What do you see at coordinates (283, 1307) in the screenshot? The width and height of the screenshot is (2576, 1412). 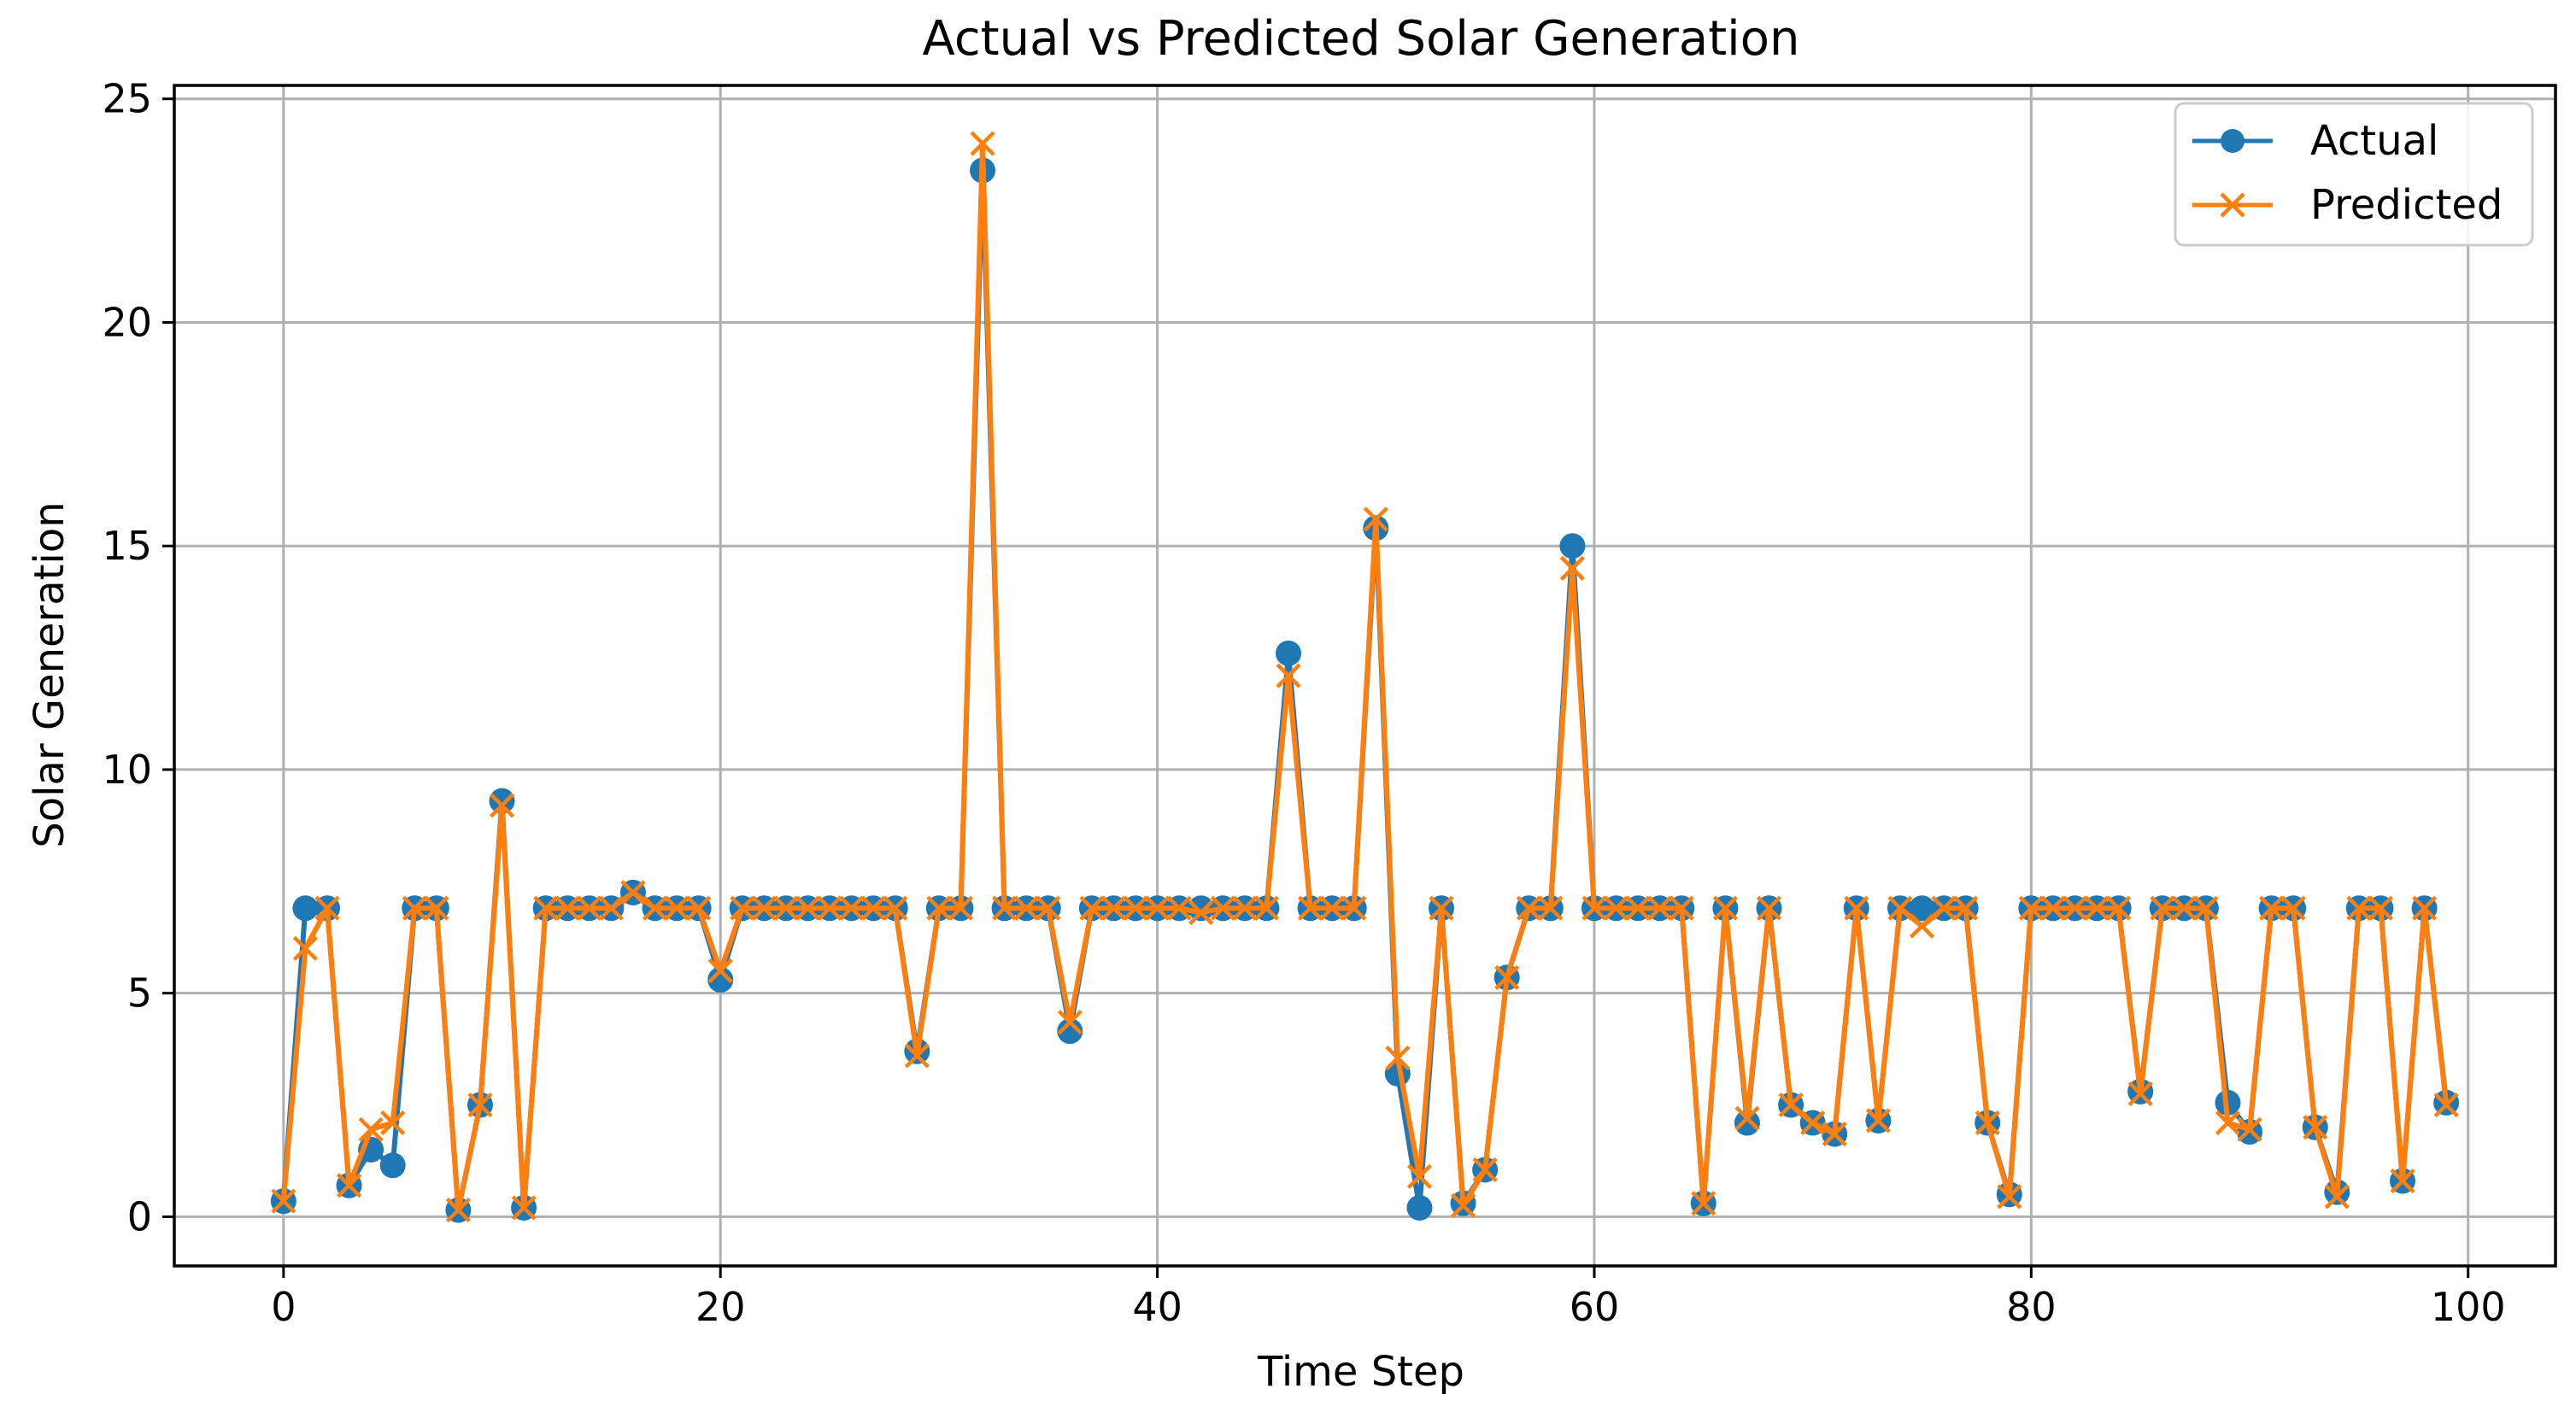 I see `x-tick-label: 0` at bounding box center [283, 1307].